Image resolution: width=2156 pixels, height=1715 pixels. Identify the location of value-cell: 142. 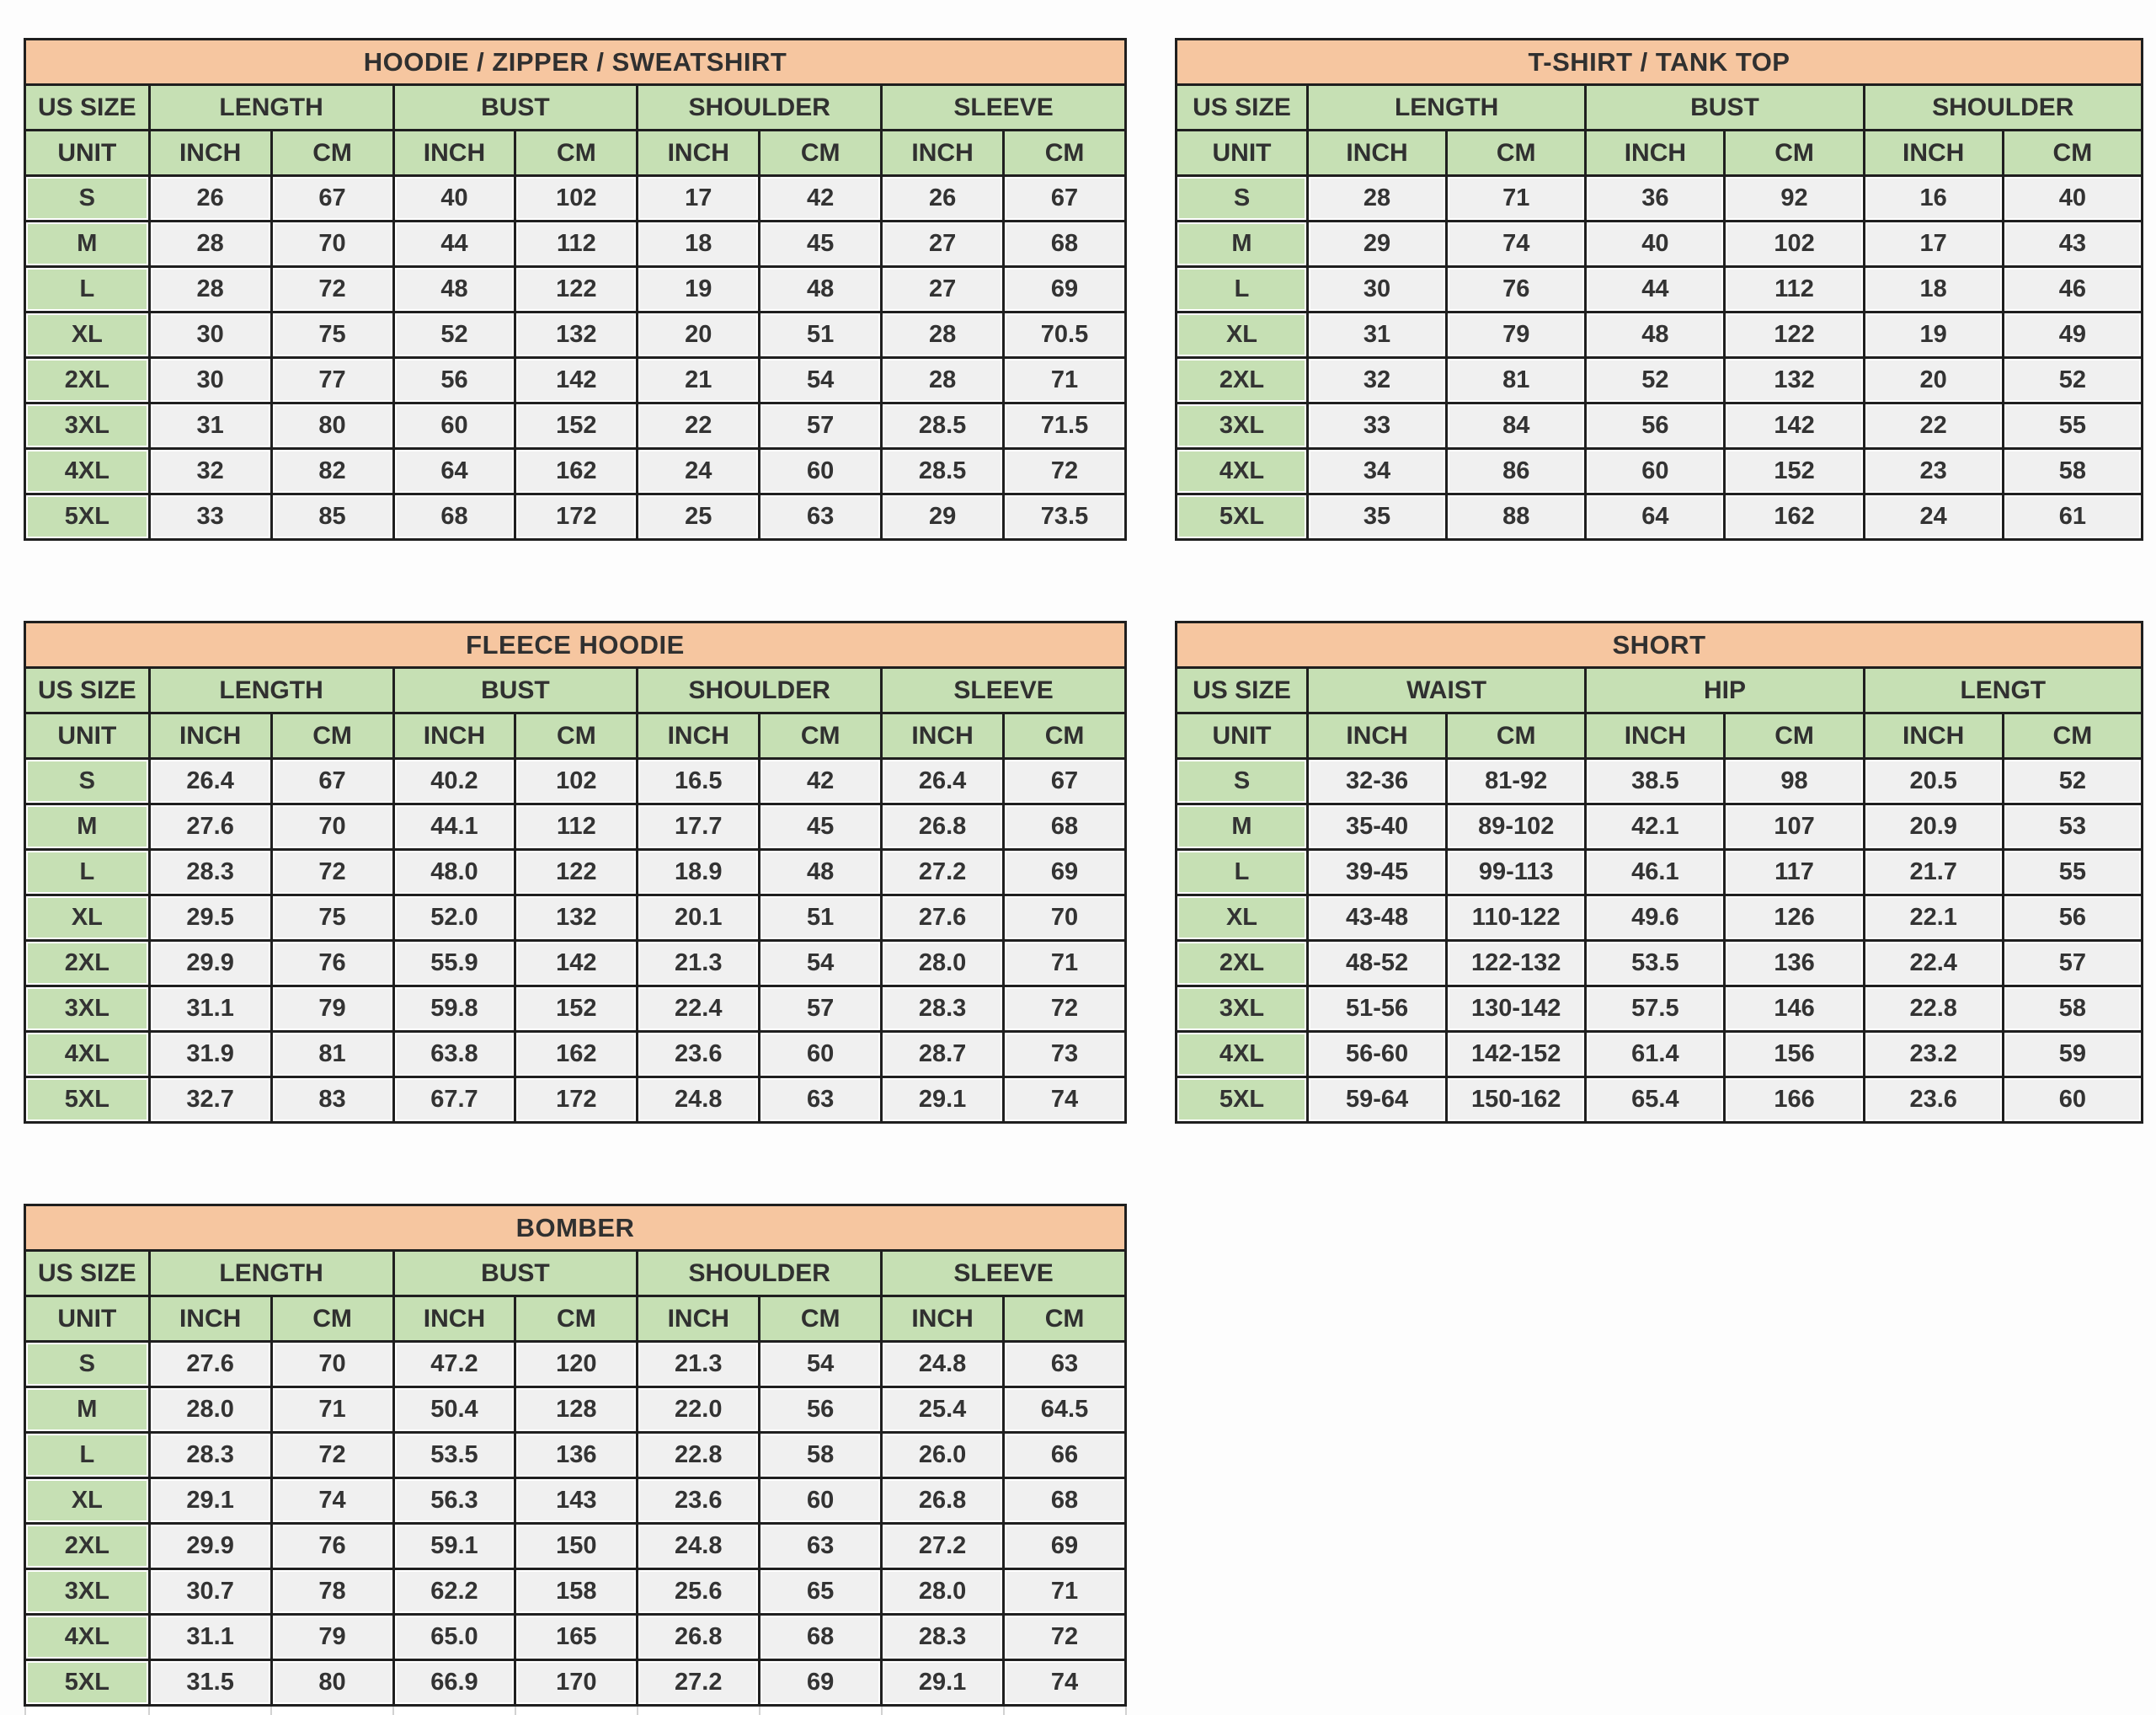
(576, 963).